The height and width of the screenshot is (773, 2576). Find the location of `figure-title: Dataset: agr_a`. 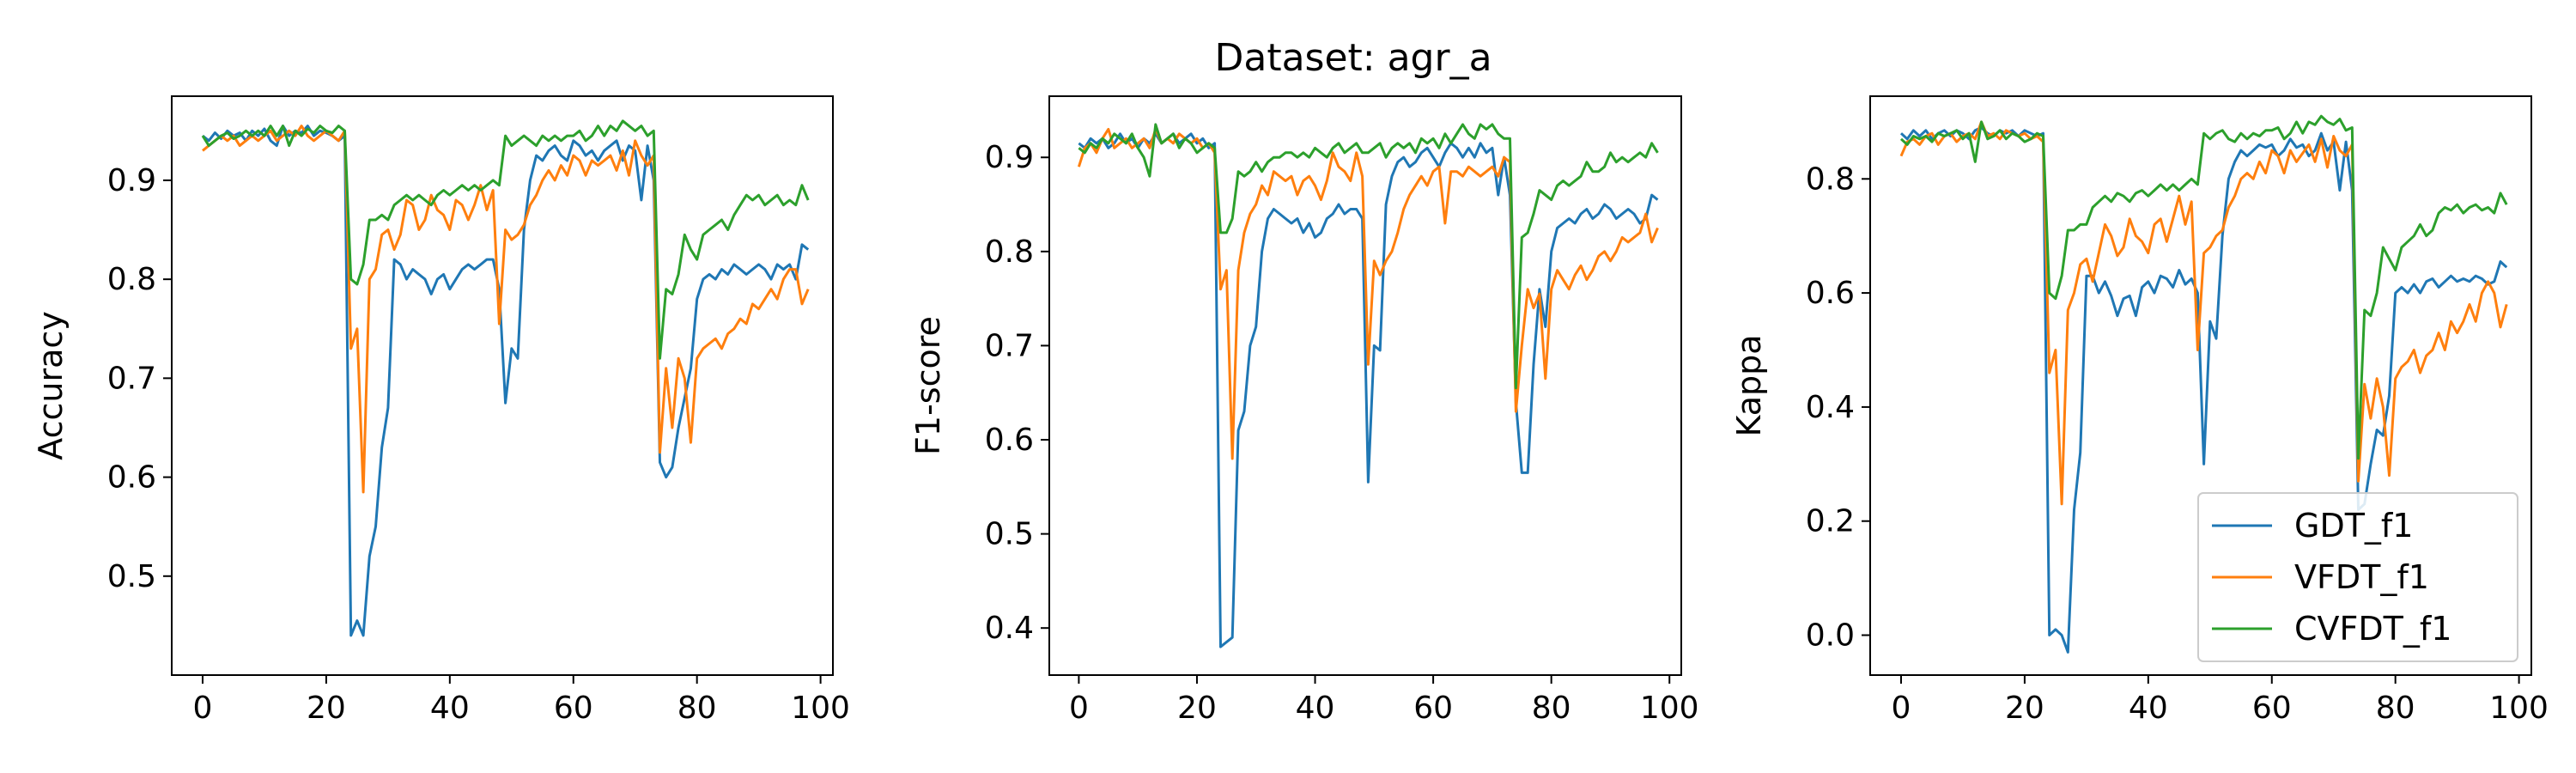

figure-title: Dataset: agr_a is located at coordinates (1353, 58).